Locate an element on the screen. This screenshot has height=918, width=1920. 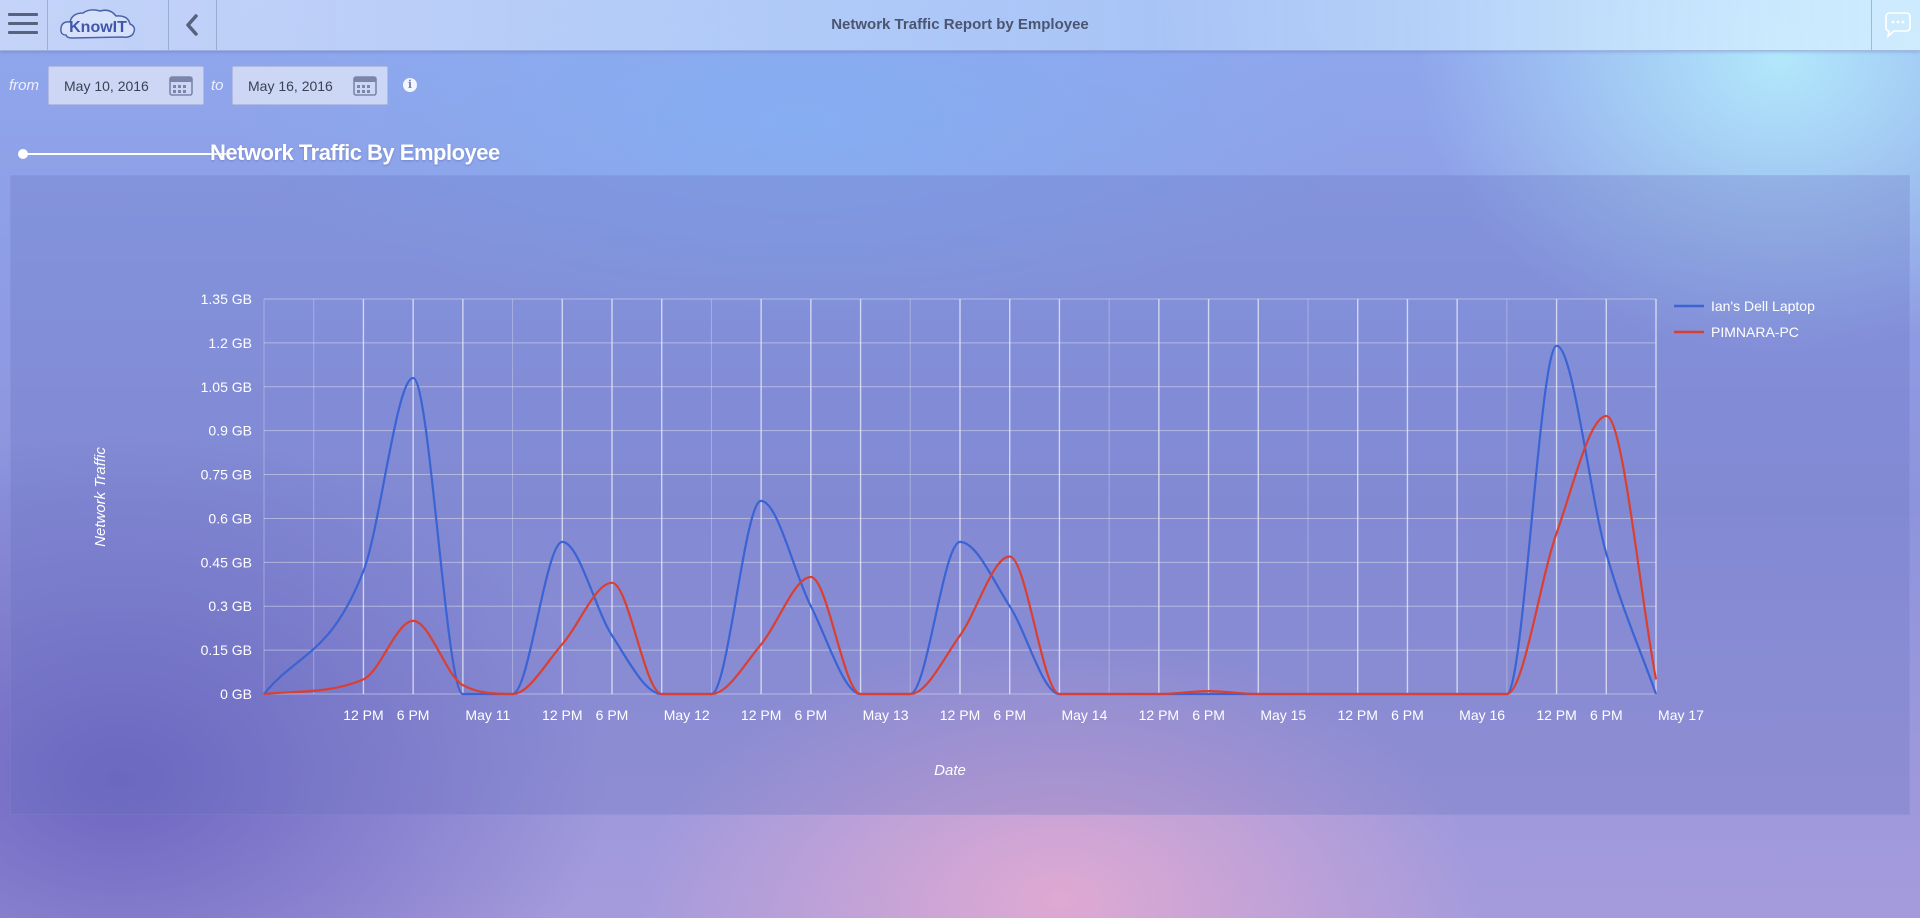
section-header: Network Traffic By Employee is located at coordinates (318, 155).